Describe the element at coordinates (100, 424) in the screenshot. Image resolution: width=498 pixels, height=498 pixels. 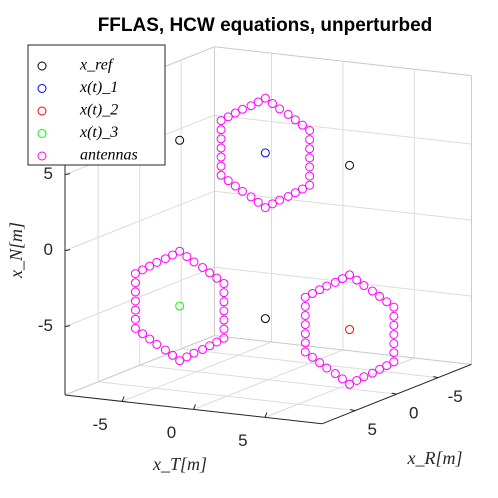
I see `x-tick-label: -5` at that location.